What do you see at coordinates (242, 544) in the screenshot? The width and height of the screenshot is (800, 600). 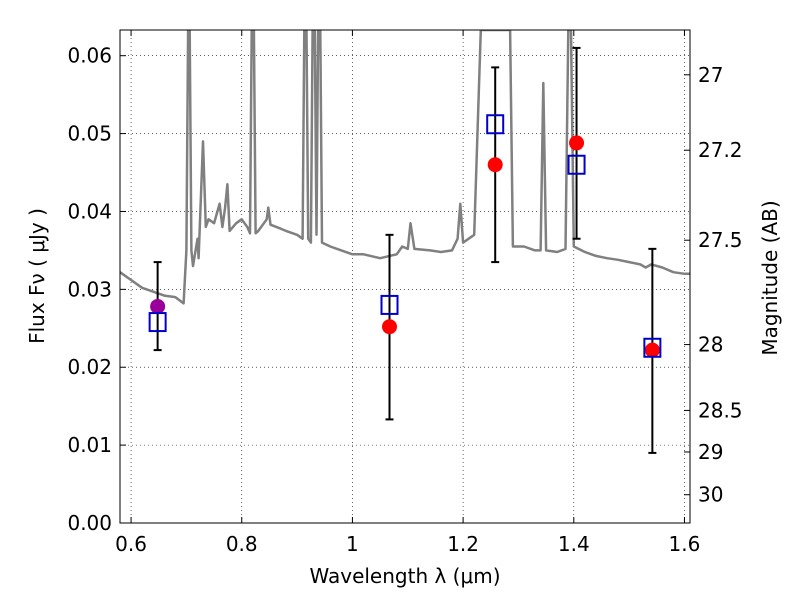 I see `x-tick-label: 0.8` at bounding box center [242, 544].